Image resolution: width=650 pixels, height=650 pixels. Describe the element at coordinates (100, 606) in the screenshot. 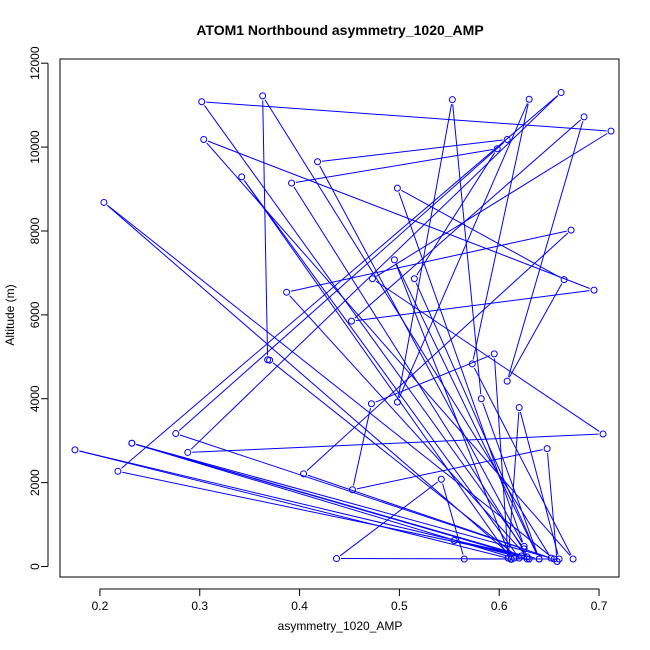

I see `x-tick-label: 0.2` at that location.